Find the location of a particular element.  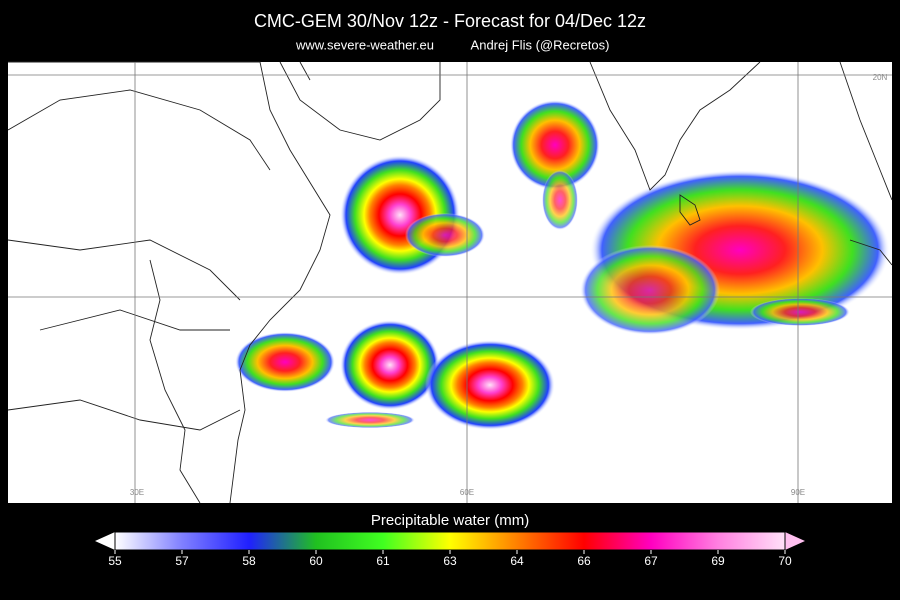

colorbar-tick-label: 61 is located at coordinates (383, 561).